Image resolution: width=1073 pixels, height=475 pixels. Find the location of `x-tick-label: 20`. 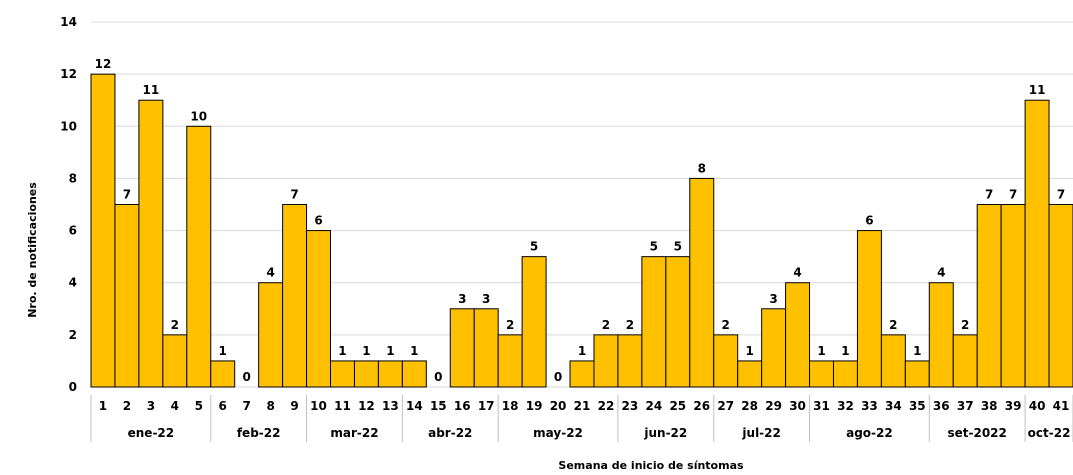

x-tick-label: 20 is located at coordinates (558, 406).